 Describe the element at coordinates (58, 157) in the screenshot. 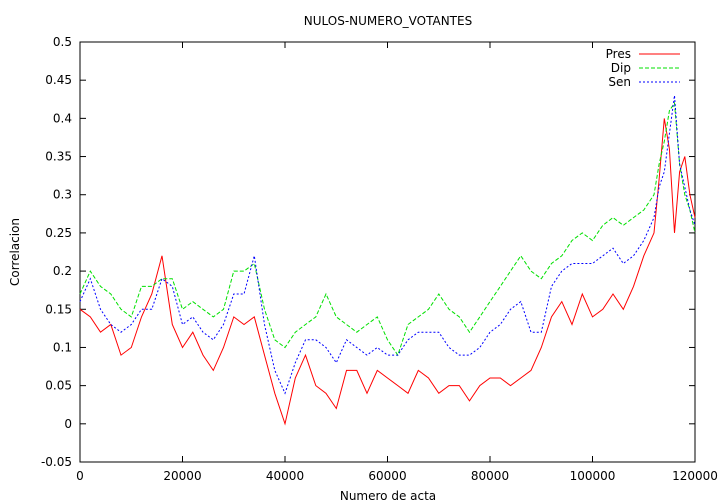

I see `y-tick-label: 0.35` at that location.